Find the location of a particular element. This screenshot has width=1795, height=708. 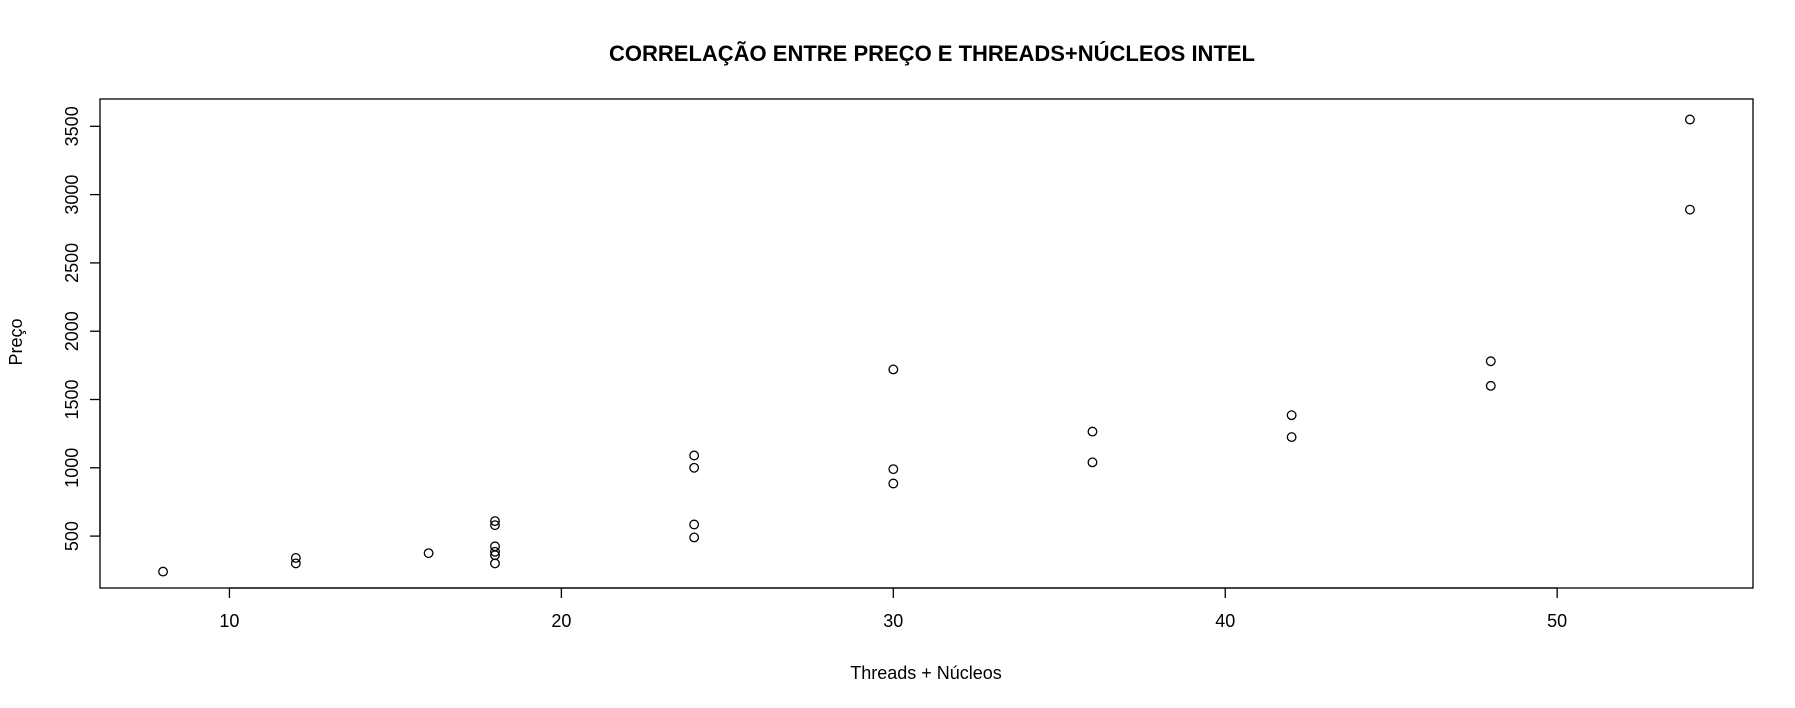

x-tick-label: 40 is located at coordinates (1225, 621).